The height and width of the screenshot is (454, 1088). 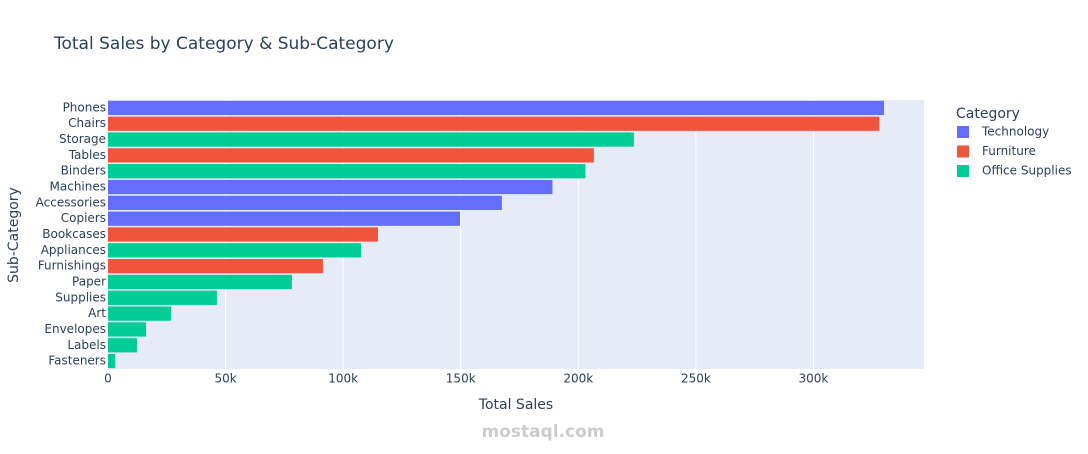 What do you see at coordinates (343, 379) in the screenshot?
I see `x-tick-label: 100k` at bounding box center [343, 379].